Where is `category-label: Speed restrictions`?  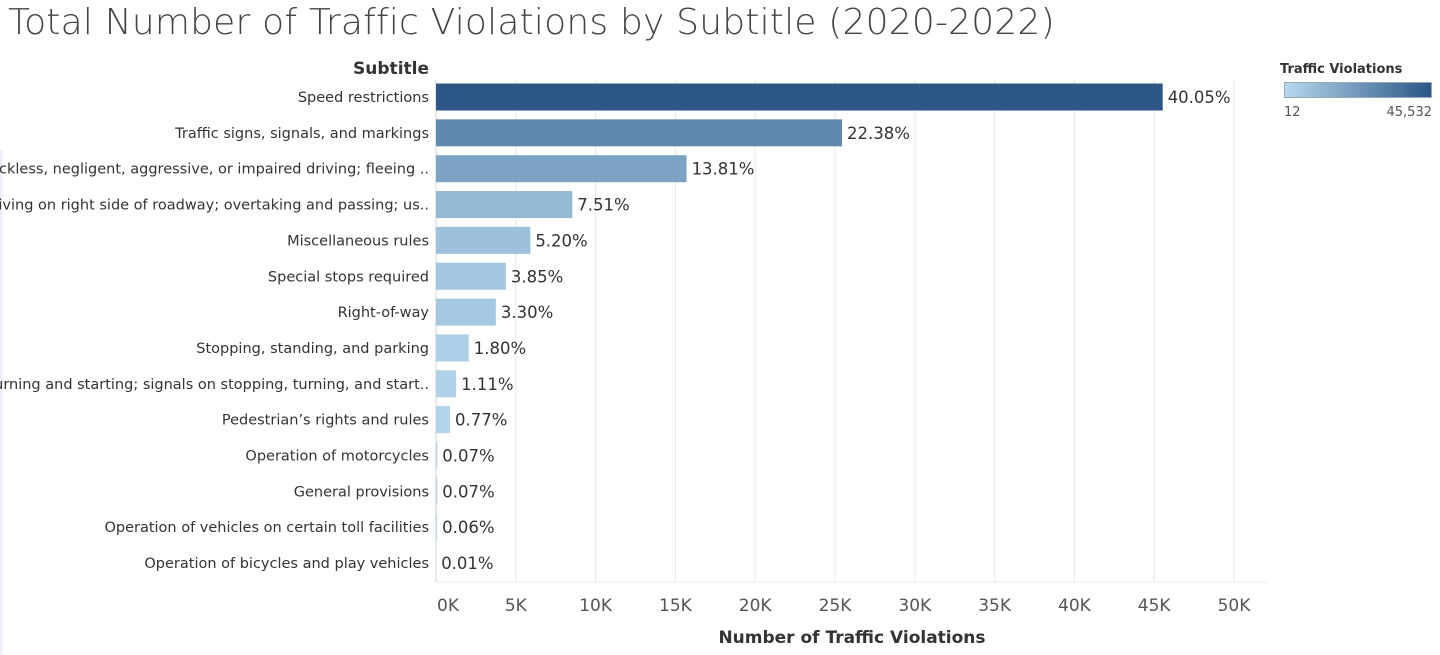 category-label: Speed restrictions is located at coordinates (363, 98).